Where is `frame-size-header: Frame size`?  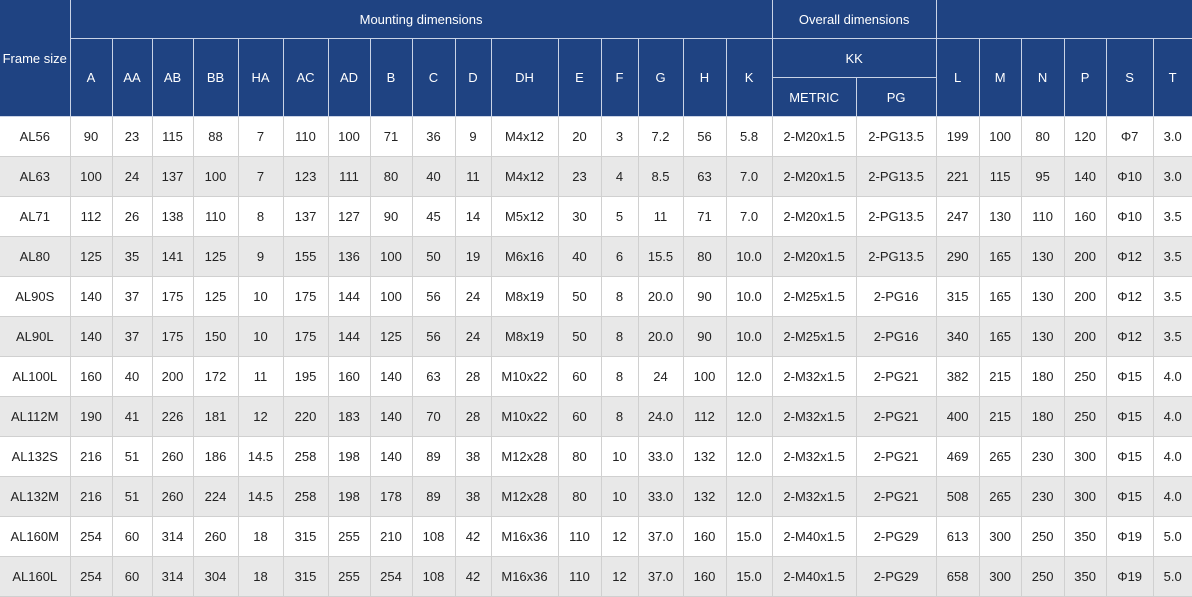 frame-size-header: Frame size is located at coordinates (35, 58).